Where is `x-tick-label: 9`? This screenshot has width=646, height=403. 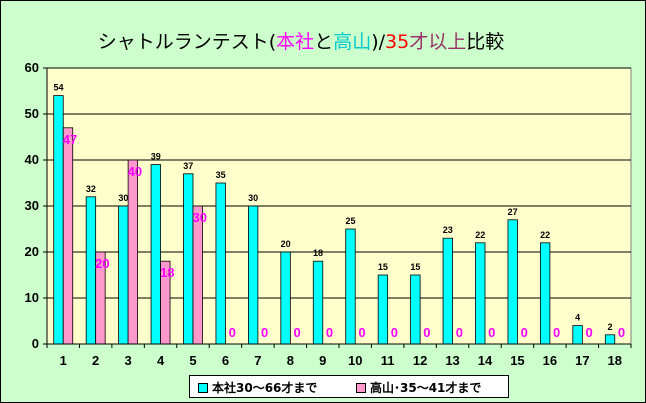
x-tick-label: 9 is located at coordinates (322, 360).